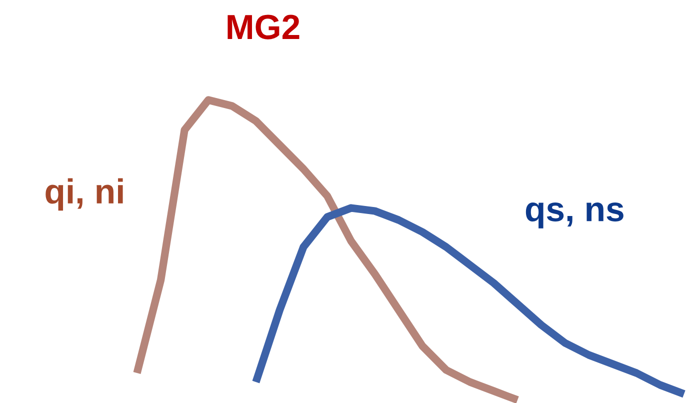 The width and height of the screenshot is (692, 403). Describe the element at coordinates (84, 194) in the screenshot. I see `series-label: qi, ni` at that location.